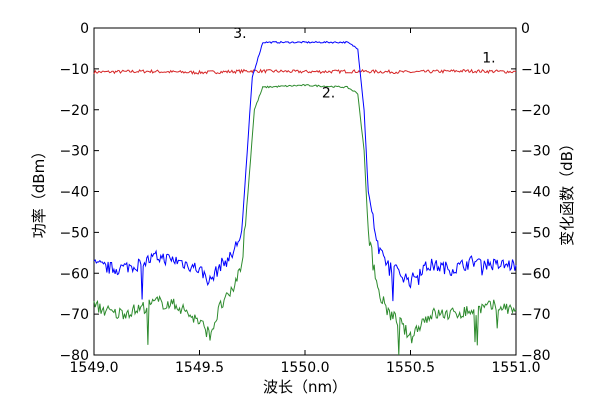 The height and width of the screenshot is (404, 613). What do you see at coordinates (74, 233) in the screenshot?
I see `y-tick-label-left: −50` at bounding box center [74, 233].